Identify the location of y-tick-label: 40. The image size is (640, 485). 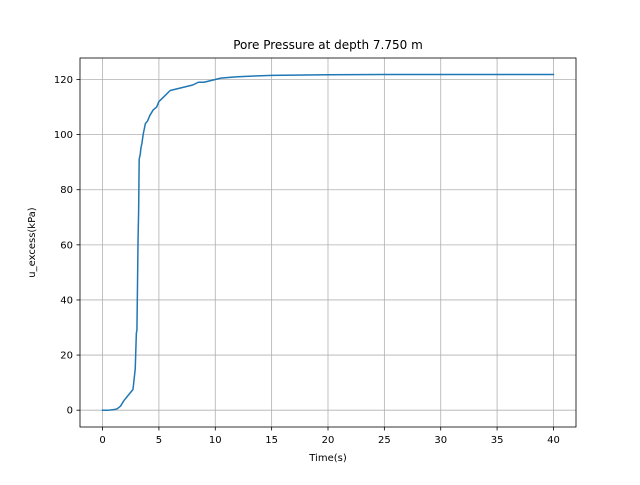
(66, 300).